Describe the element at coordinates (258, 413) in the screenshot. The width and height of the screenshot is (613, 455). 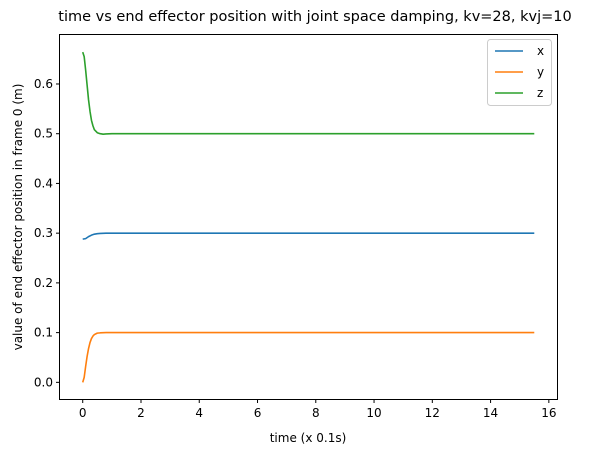
I see `x-tick-label: 6` at that location.